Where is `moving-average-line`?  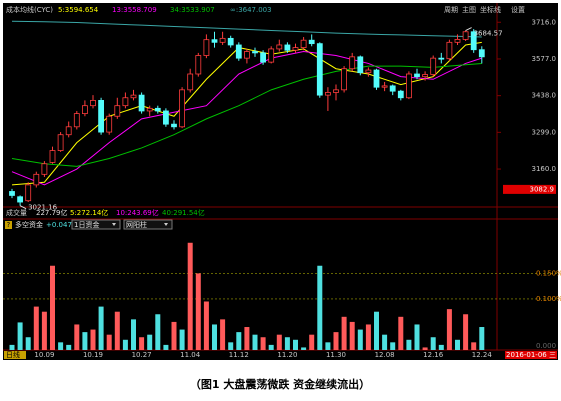
moving-average-line is located at coordinates (246, 29).